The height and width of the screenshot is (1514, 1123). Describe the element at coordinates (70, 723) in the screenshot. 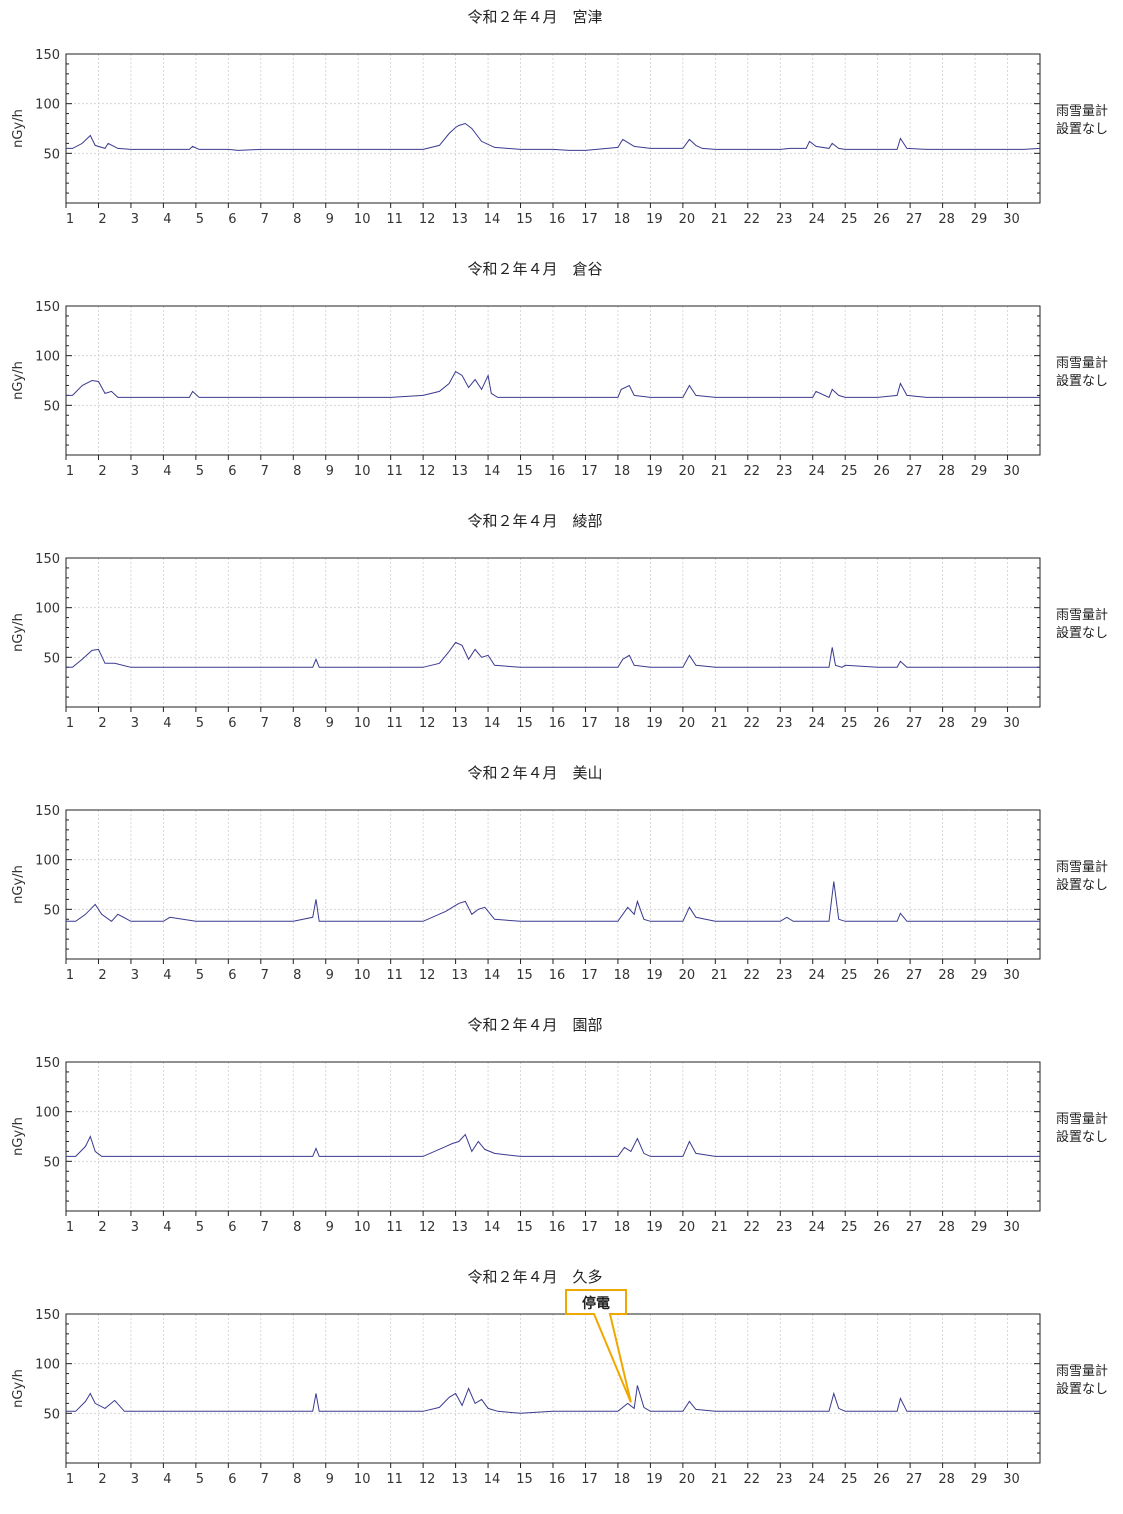

I see `x-tick-label: 1` at that location.